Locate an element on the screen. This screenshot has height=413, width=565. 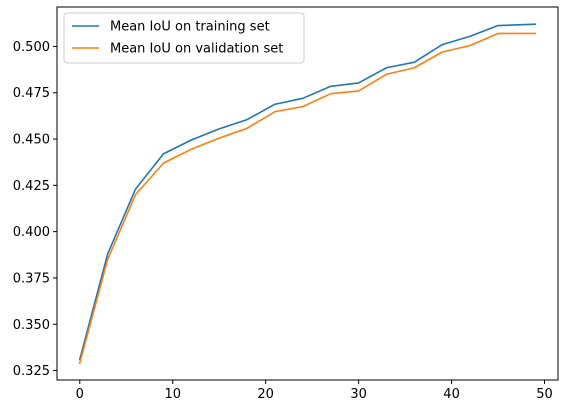
y-tick-label: 0.375 is located at coordinates (31, 278).